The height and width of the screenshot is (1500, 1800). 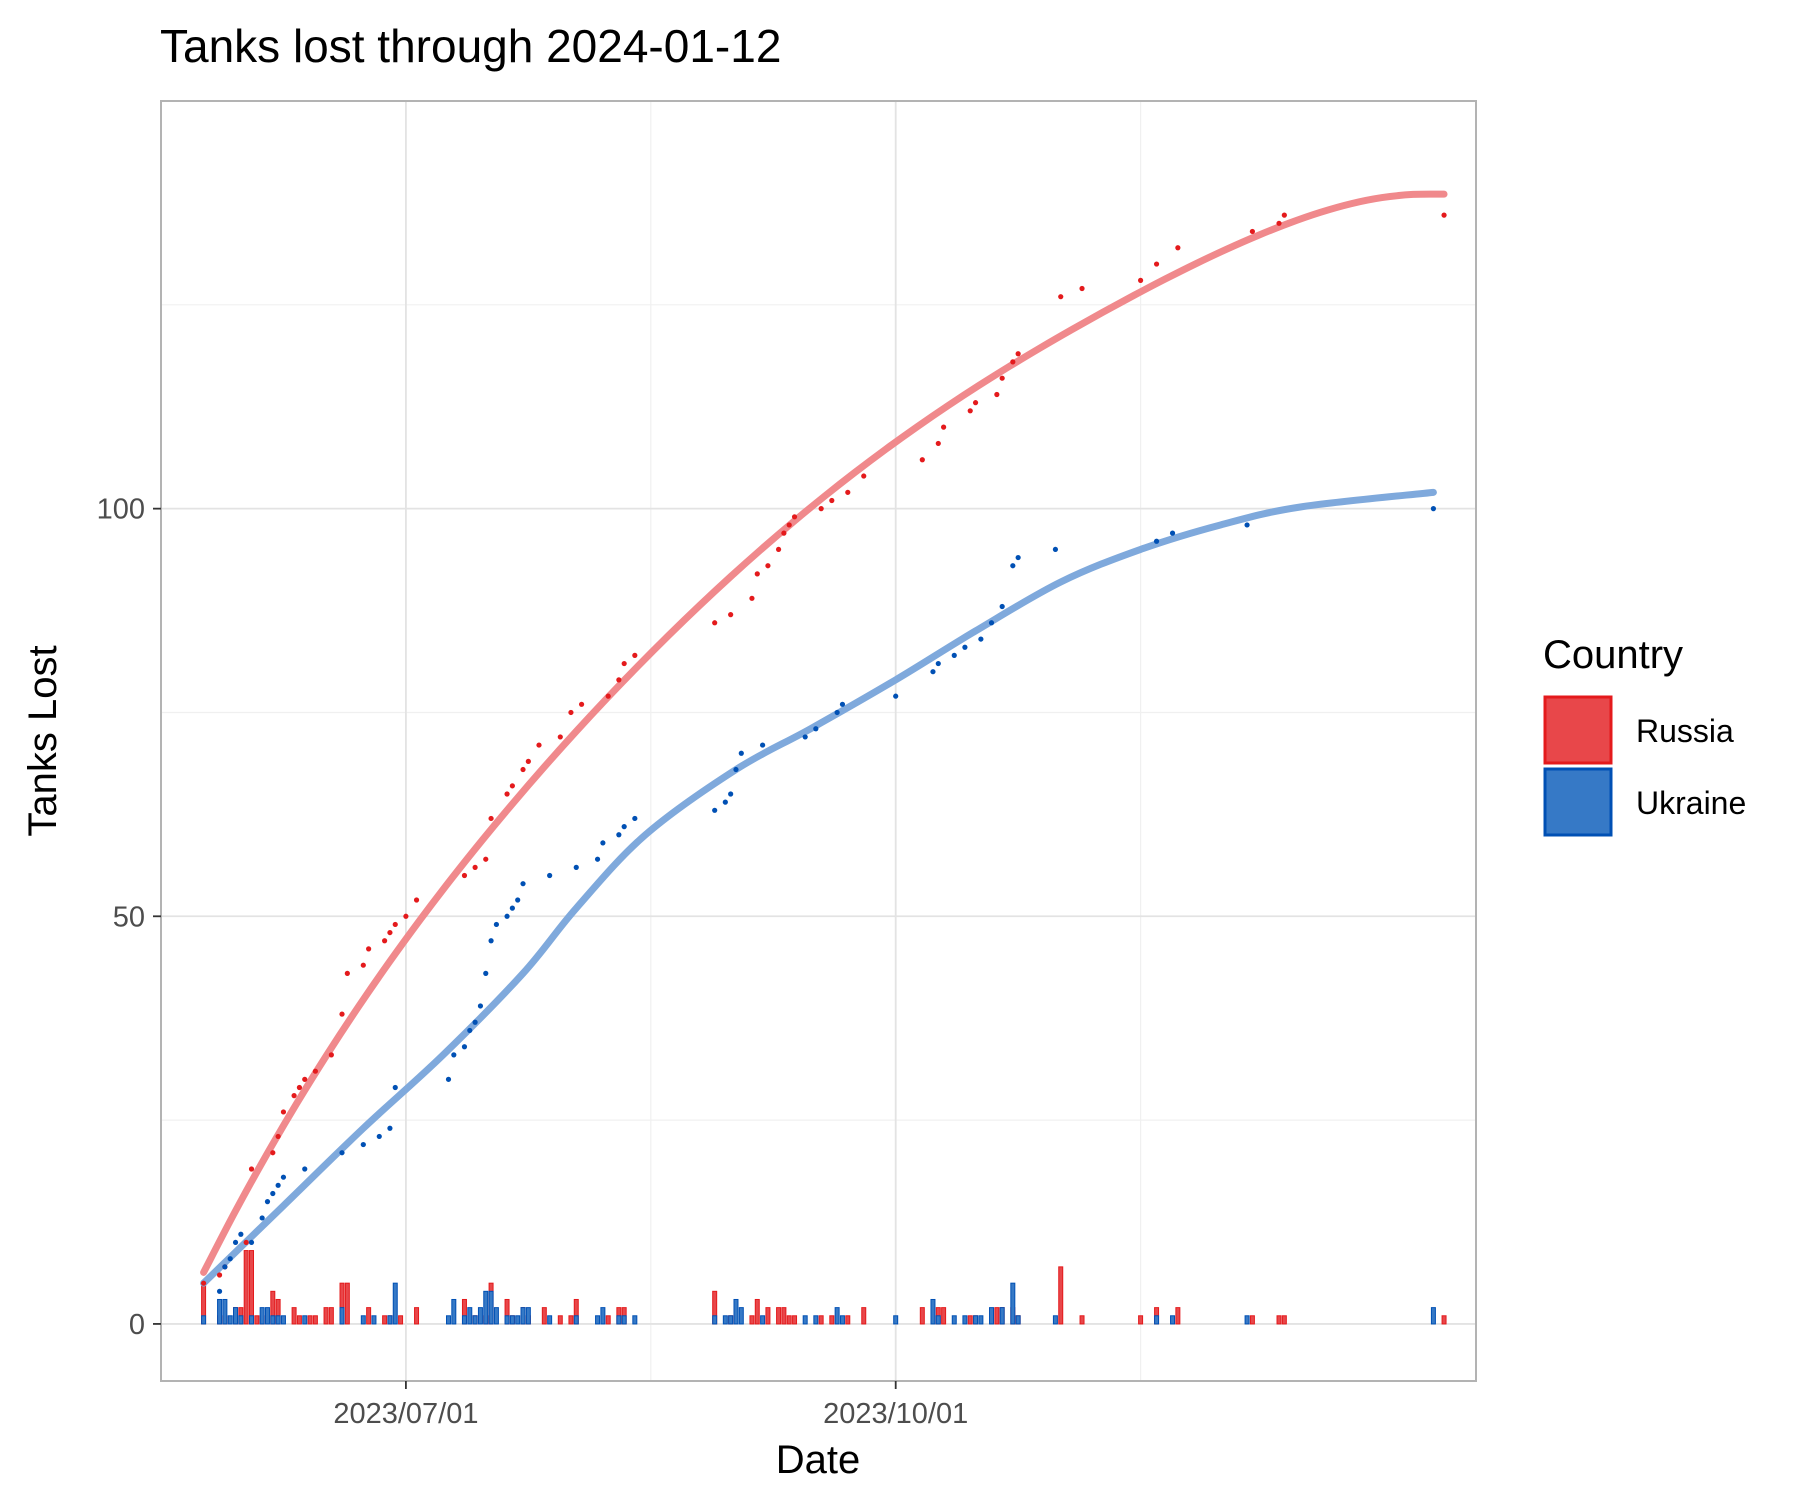 I want to click on y-tick-label: 100, so click(x=121, y=510).